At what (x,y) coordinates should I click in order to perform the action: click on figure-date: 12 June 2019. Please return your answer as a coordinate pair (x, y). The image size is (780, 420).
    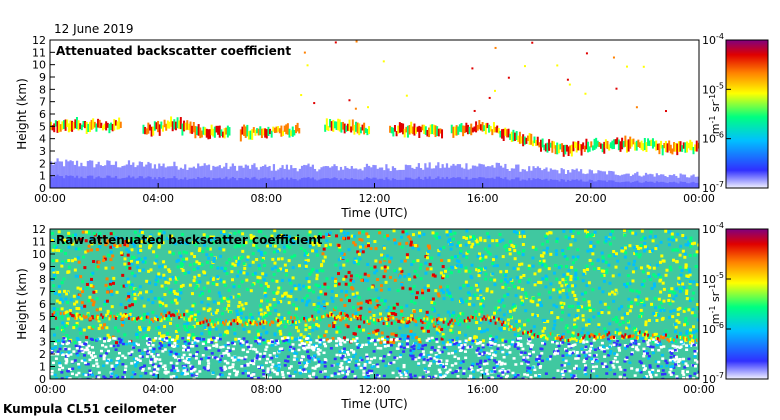
    Looking at the image, I should click on (94, 29).